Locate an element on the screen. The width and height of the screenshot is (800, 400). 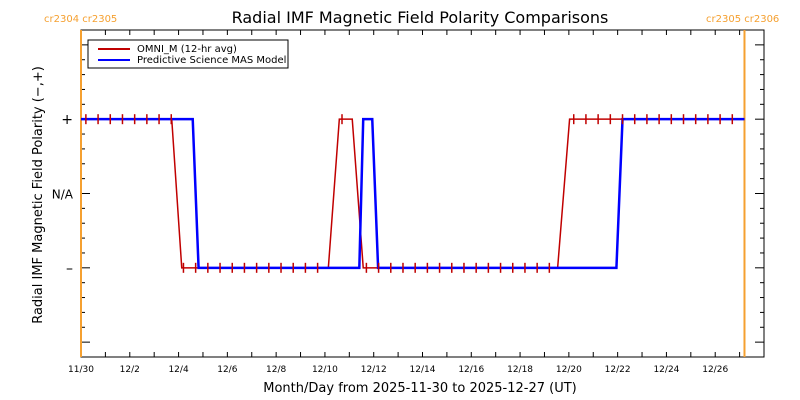
x-tick-label: 12/12 is located at coordinates (374, 370).